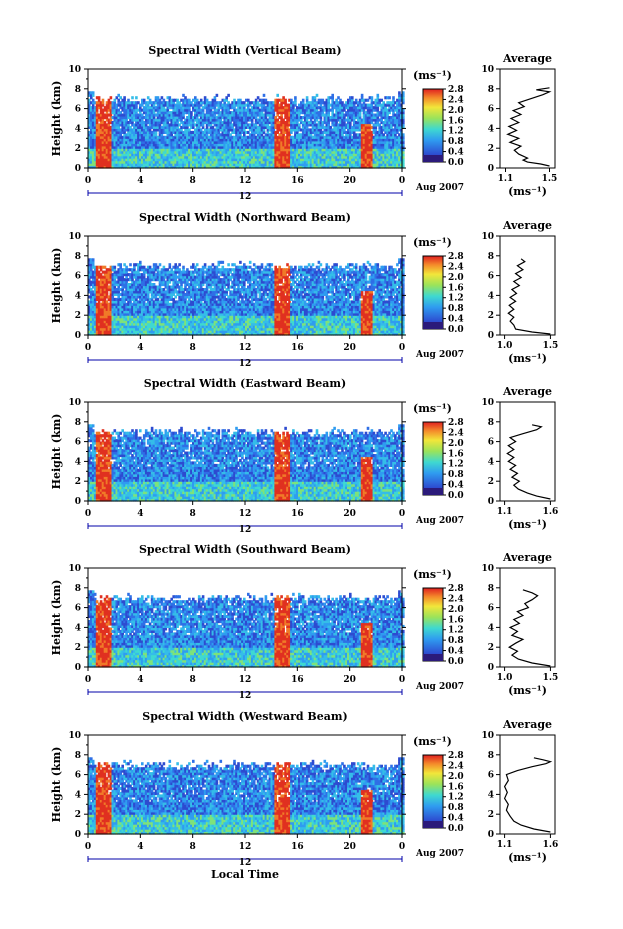  What do you see at coordinates (78, 149) in the screenshot?
I see `y-tick-label: 2` at bounding box center [78, 149].